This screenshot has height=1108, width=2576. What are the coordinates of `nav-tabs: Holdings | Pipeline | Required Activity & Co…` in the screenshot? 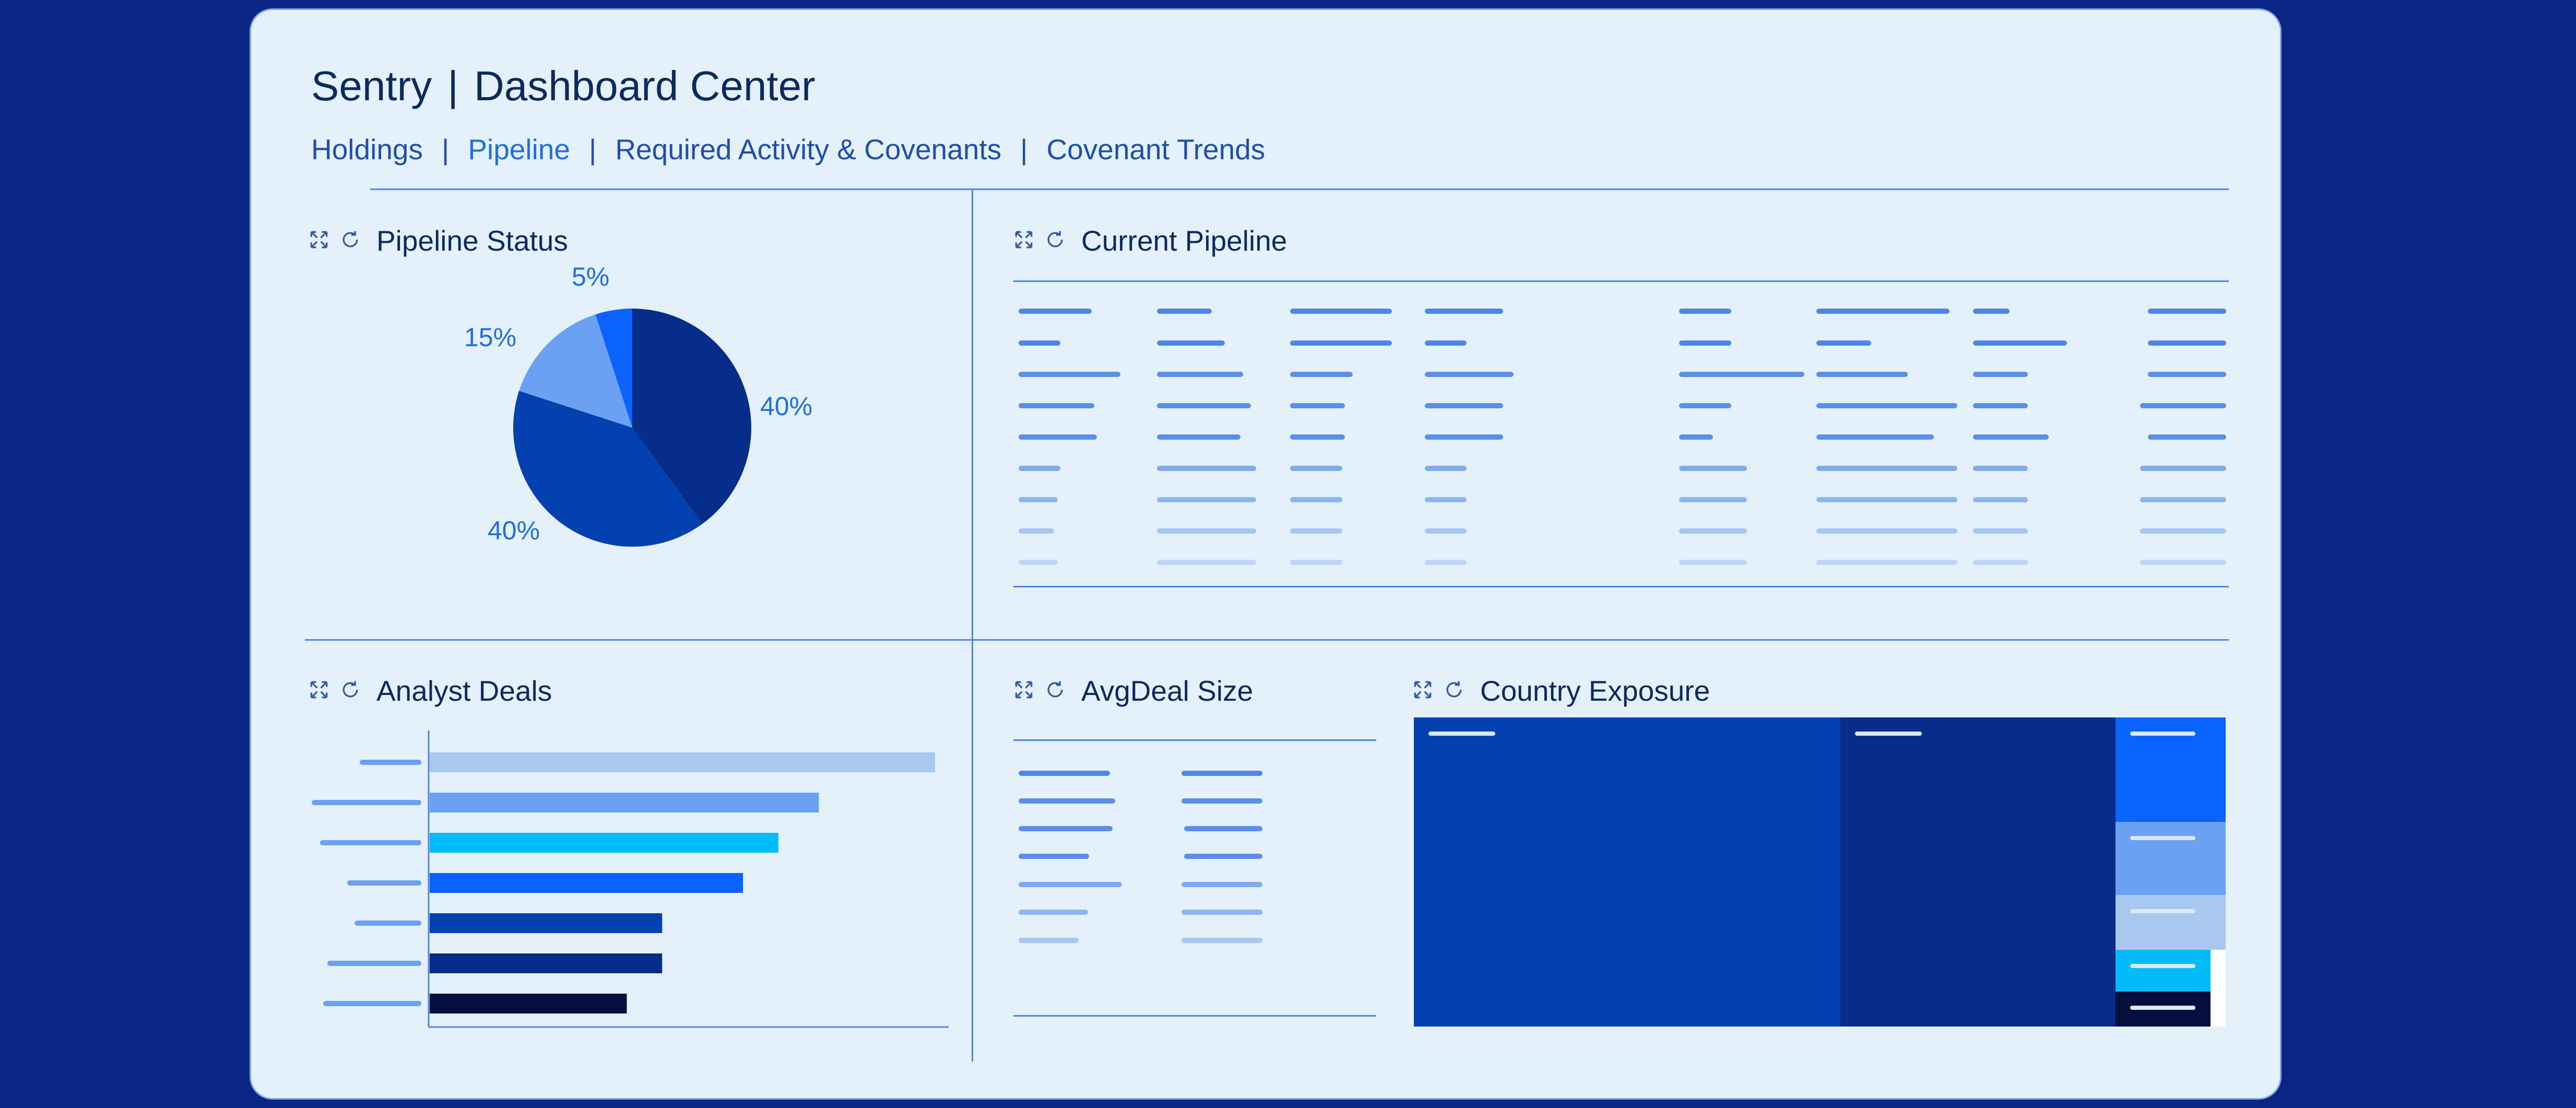 It's located at (788, 149).